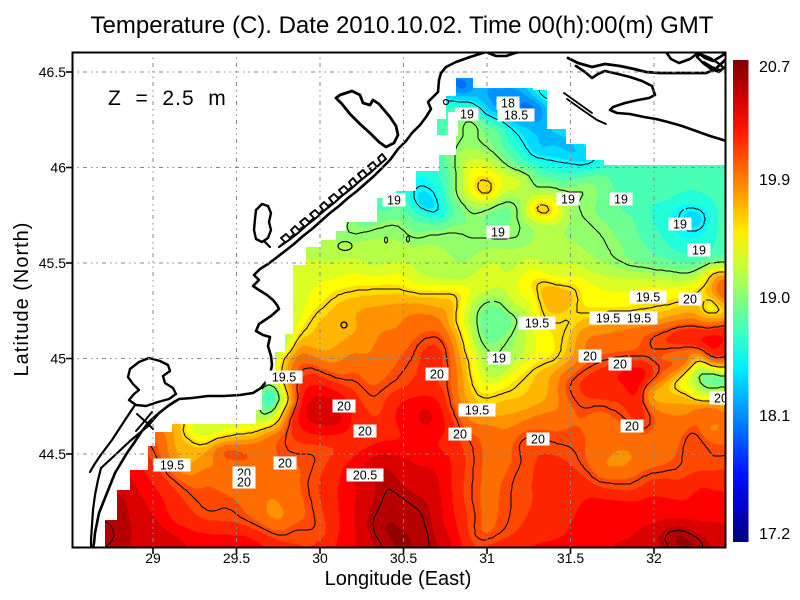  What do you see at coordinates (365, 476) in the screenshot?
I see `svg-text: 20.5` at bounding box center [365, 476].